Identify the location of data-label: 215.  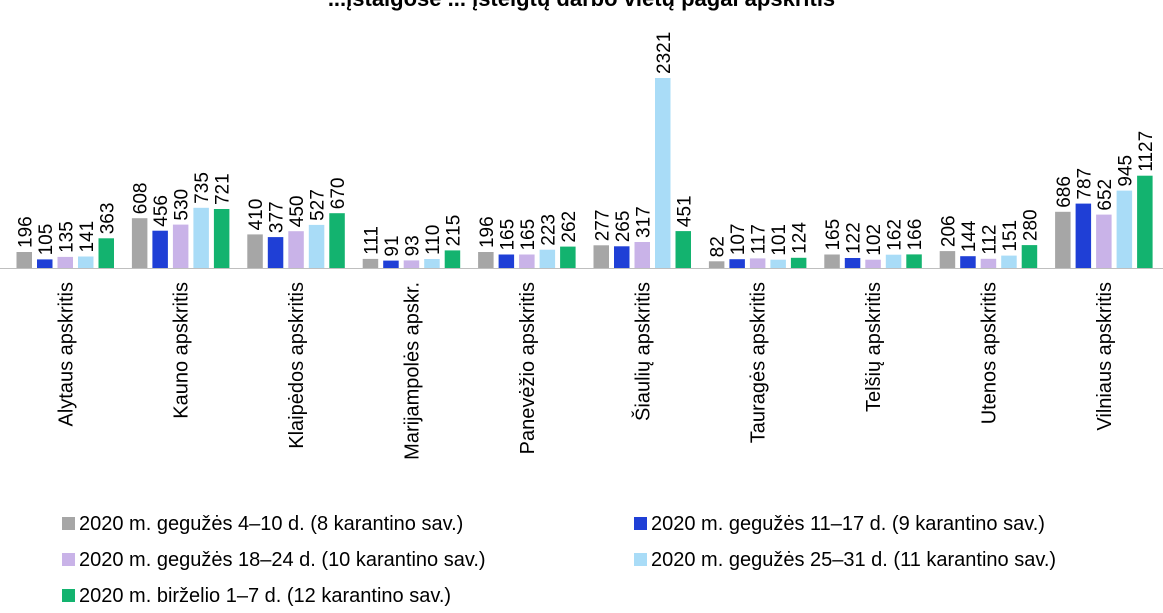
(454, 231).